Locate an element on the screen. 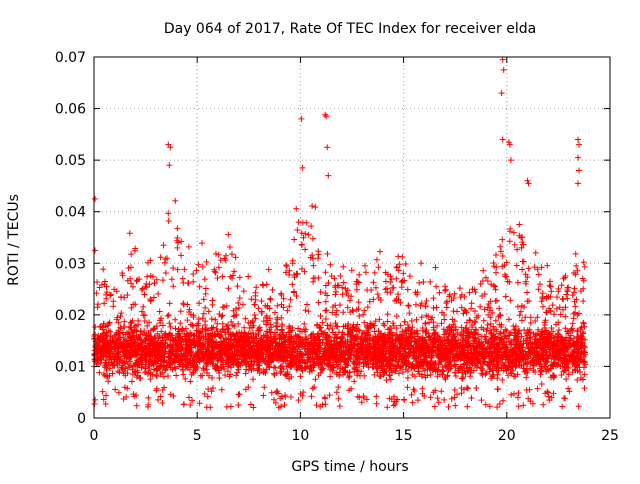 The image size is (640, 484). data-point-1934 is located at coordinates (319, 303).